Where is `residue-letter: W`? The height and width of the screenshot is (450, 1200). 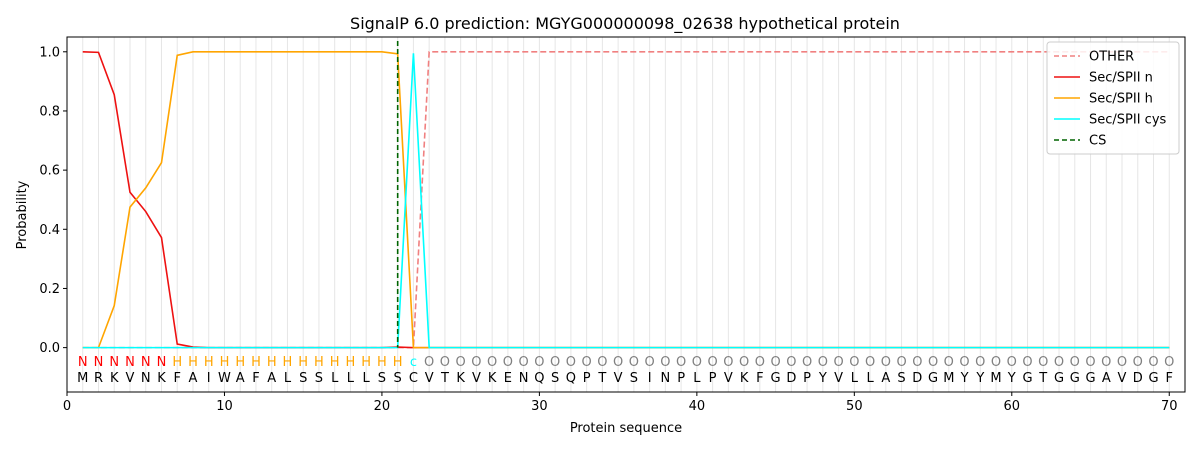
residue-letter: W is located at coordinates (224, 378).